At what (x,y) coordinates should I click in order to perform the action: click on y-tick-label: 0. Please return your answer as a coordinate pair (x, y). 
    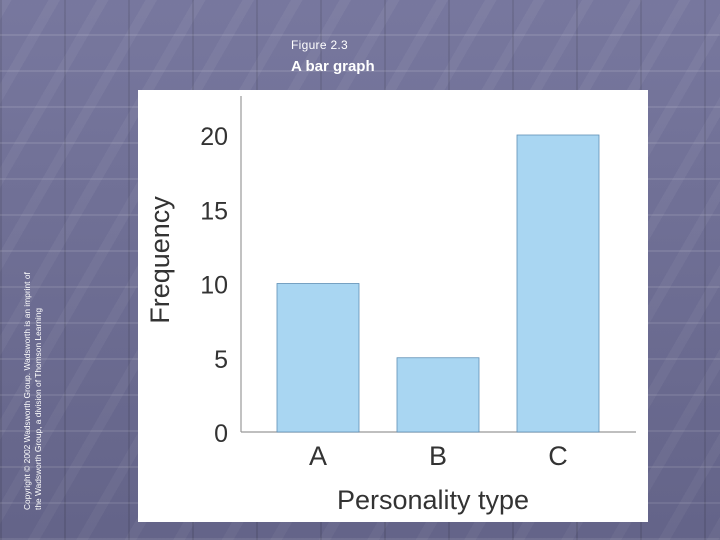
    Looking at the image, I should click on (221, 434).